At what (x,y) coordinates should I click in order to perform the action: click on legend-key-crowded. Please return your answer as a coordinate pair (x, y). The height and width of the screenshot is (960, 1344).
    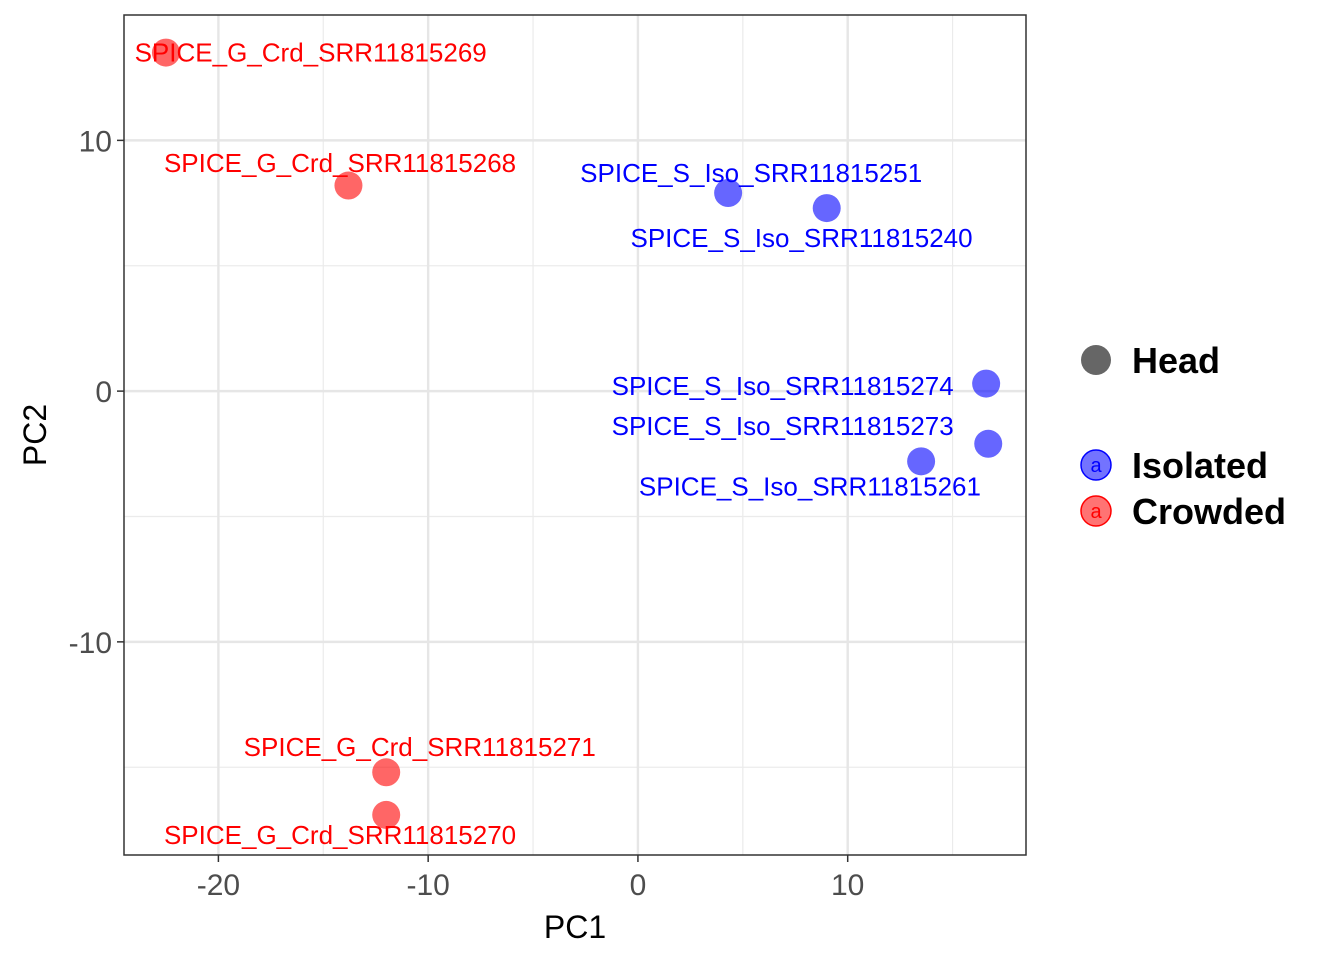
    Looking at the image, I should click on (1096, 511).